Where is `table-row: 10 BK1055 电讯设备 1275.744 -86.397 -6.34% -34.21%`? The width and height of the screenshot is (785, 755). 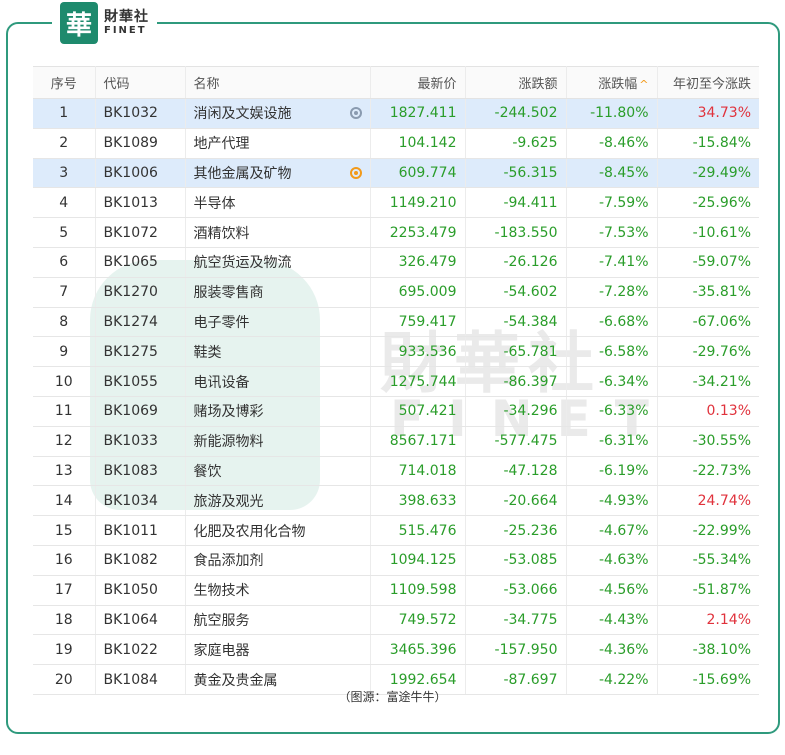
table-row: 10 BK1055 电讯设备 1275.744 -86.397 -6.34% -34.21% is located at coordinates (396, 381).